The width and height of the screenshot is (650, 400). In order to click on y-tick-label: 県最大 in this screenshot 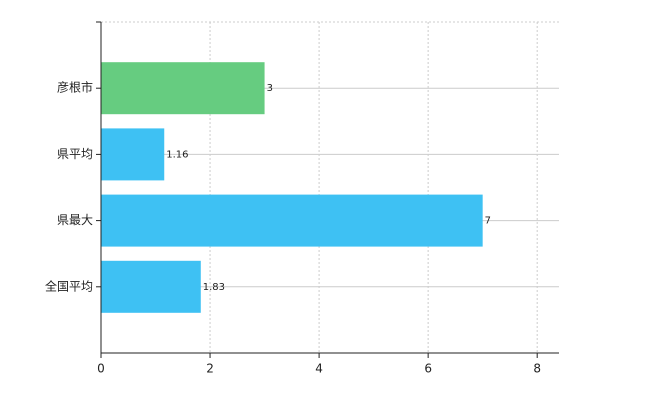, I will do `click(75, 220)`.